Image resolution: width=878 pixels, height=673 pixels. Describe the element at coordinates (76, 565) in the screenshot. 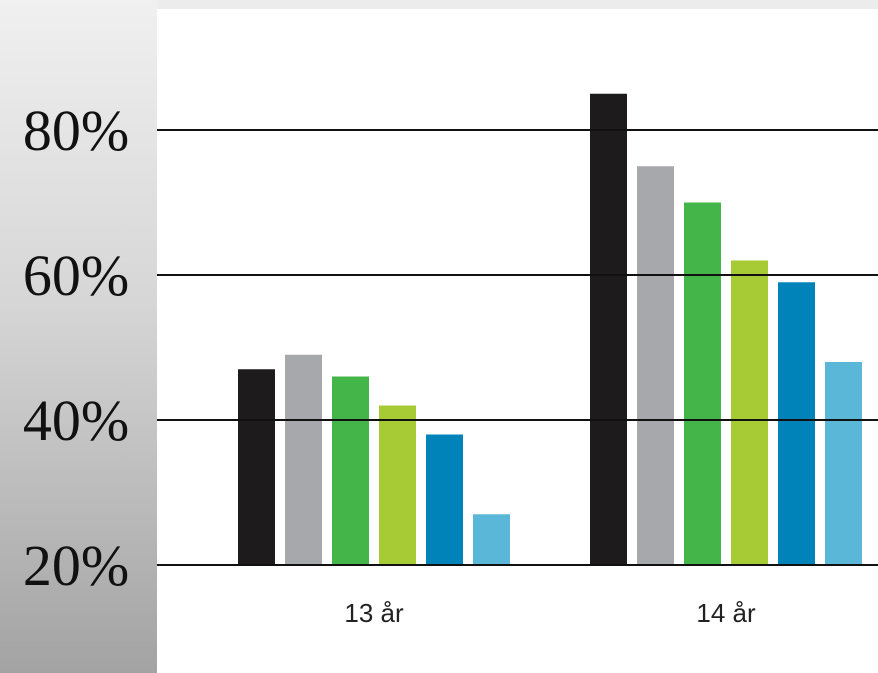

I see `y-tick-label: 20%` at that location.